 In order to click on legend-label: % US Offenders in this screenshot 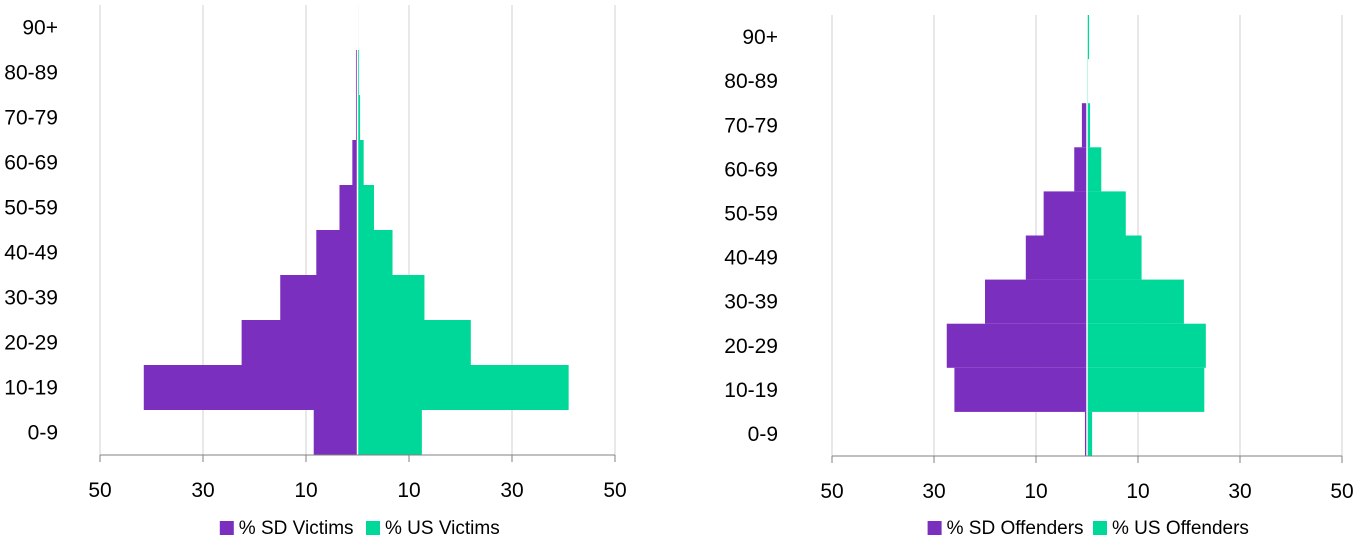, I will do `click(1180, 528)`.